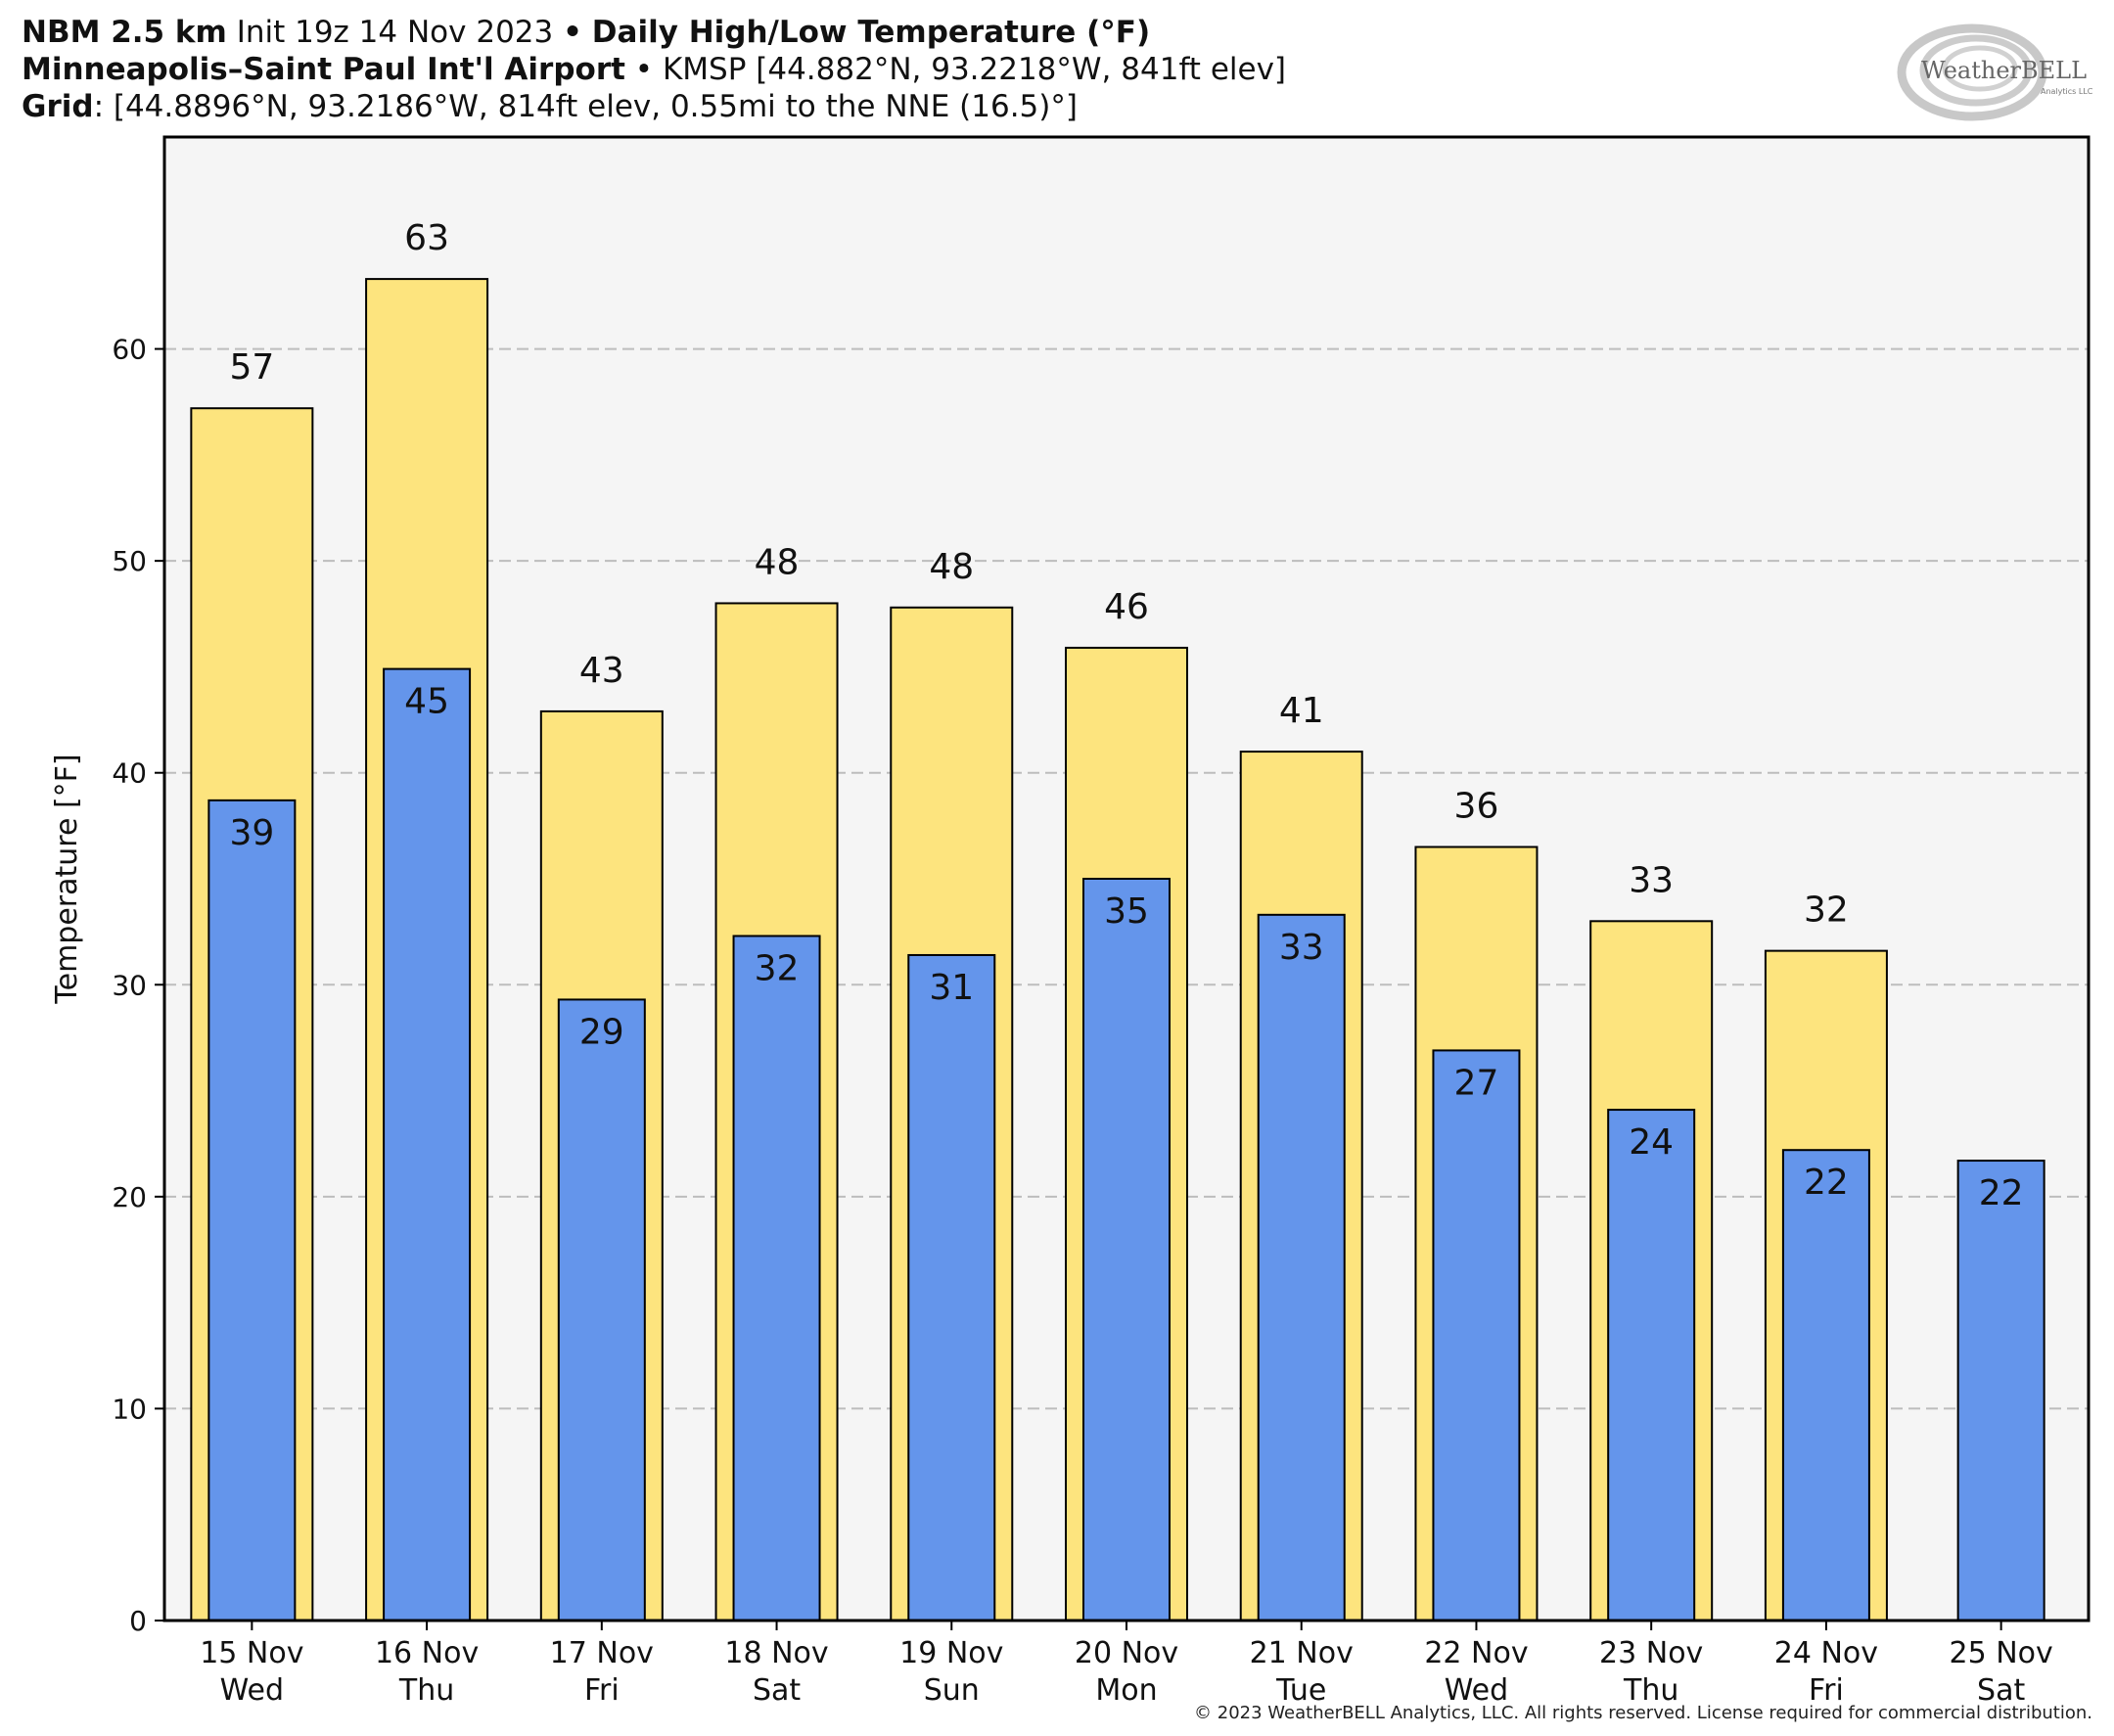 This screenshot has height=1736, width=2114. What do you see at coordinates (1476, 1083) in the screenshot?
I see `low-value-label-7: 27` at bounding box center [1476, 1083].